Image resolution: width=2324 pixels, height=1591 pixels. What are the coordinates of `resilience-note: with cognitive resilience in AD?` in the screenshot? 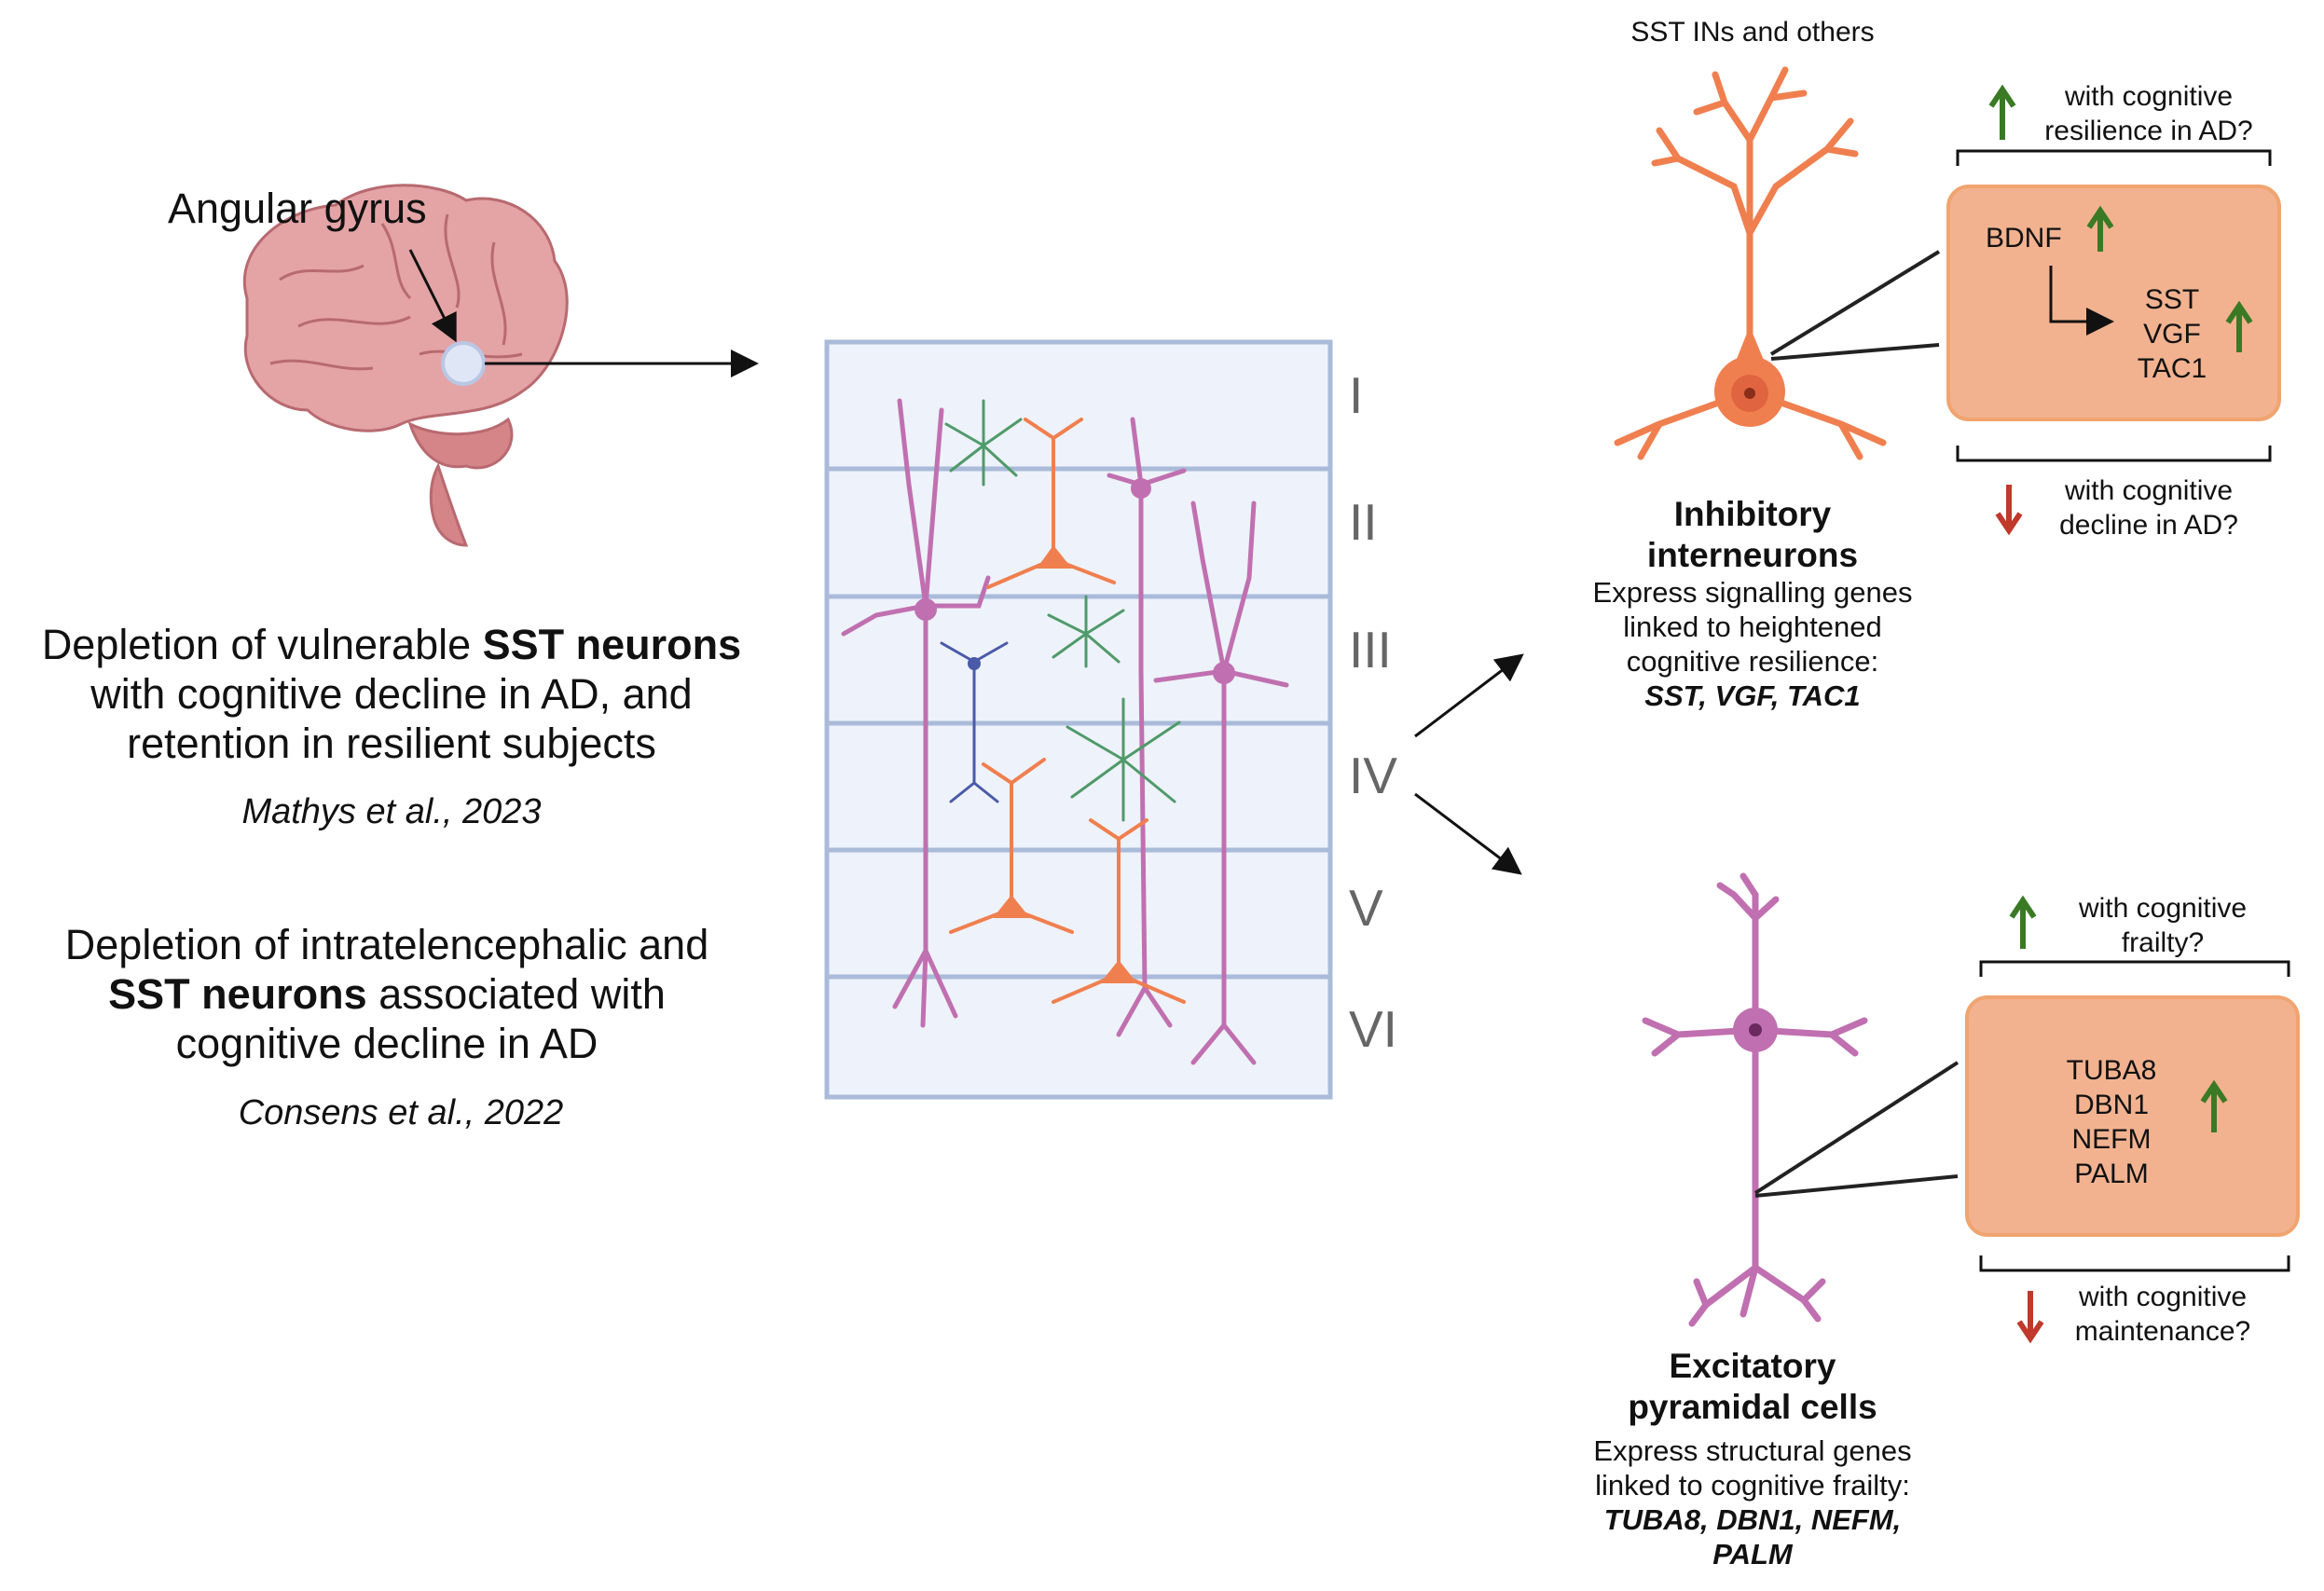 It's located at (2148, 114).